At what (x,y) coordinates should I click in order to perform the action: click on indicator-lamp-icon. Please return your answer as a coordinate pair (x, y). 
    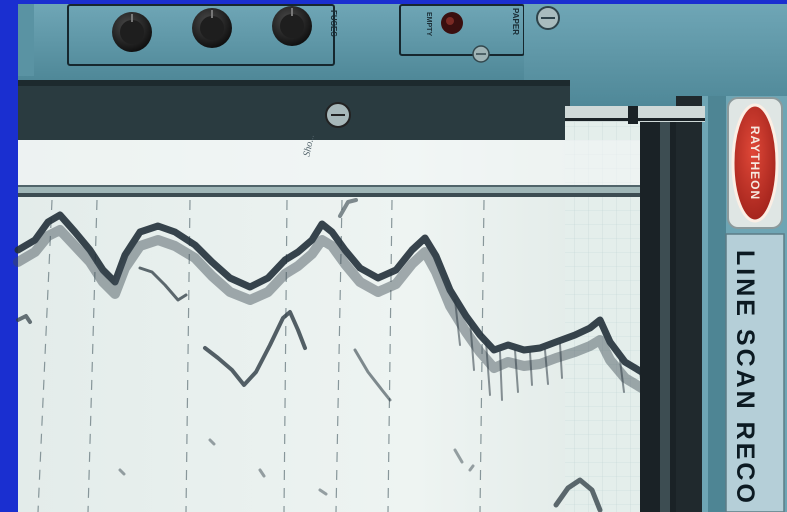
    Looking at the image, I should click on (452, 23).